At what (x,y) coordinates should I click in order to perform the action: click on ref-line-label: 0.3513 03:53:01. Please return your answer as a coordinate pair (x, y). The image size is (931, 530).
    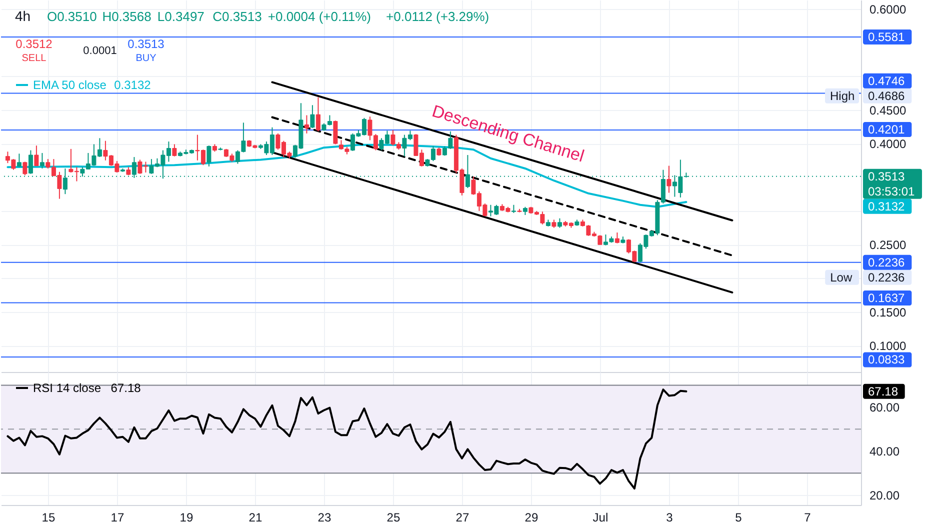
    Looking at the image, I should click on (892, 183).